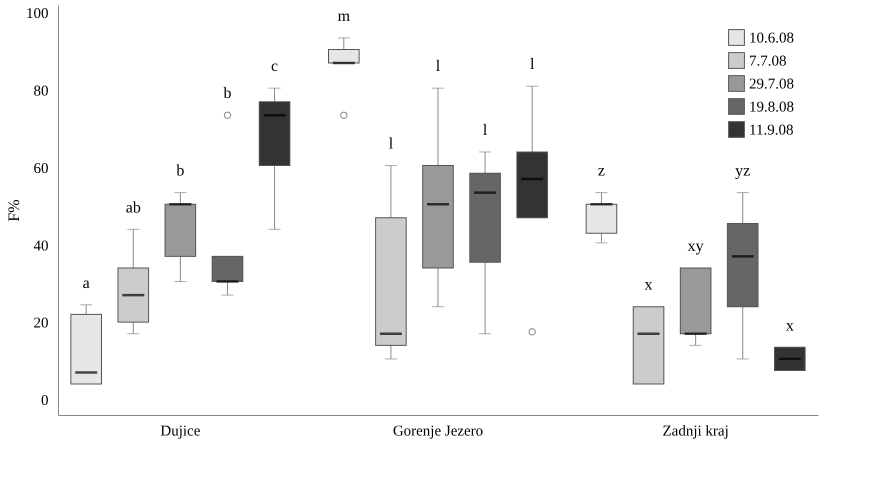 The height and width of the screenshot is (500, 887). Describe the element at coordinates (695, 432) in the screenshot. I see `x-tick-label: Zadnji kraj` at that location.